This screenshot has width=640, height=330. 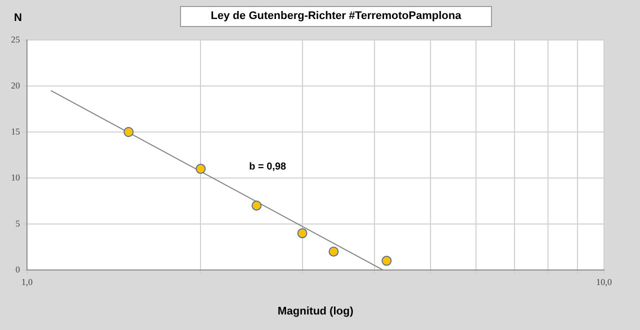 I want to click on y-tick-label: 15, so click(x=15, y=131).